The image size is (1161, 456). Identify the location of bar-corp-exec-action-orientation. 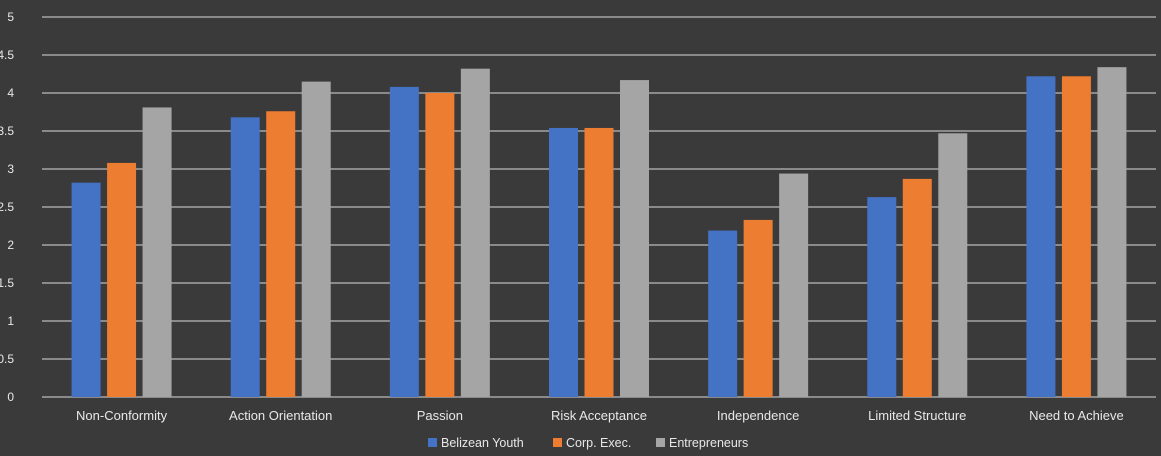
(281, 254).